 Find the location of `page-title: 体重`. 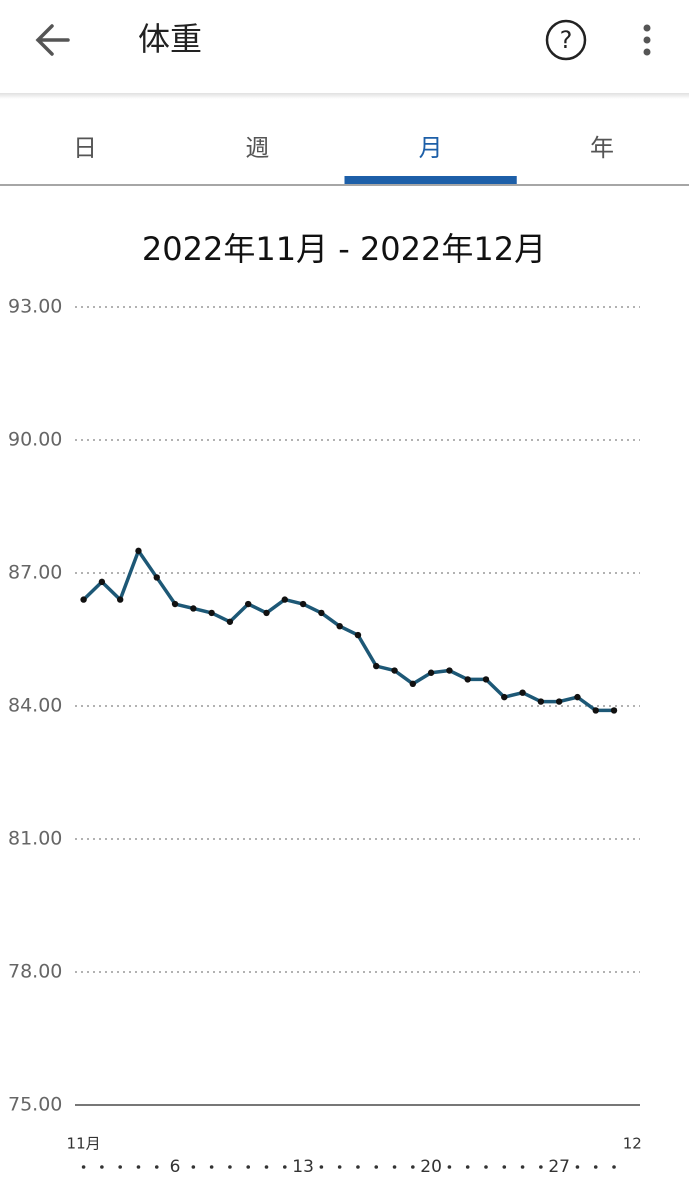

page-title: 体重 is located at coordinates (170, 39).